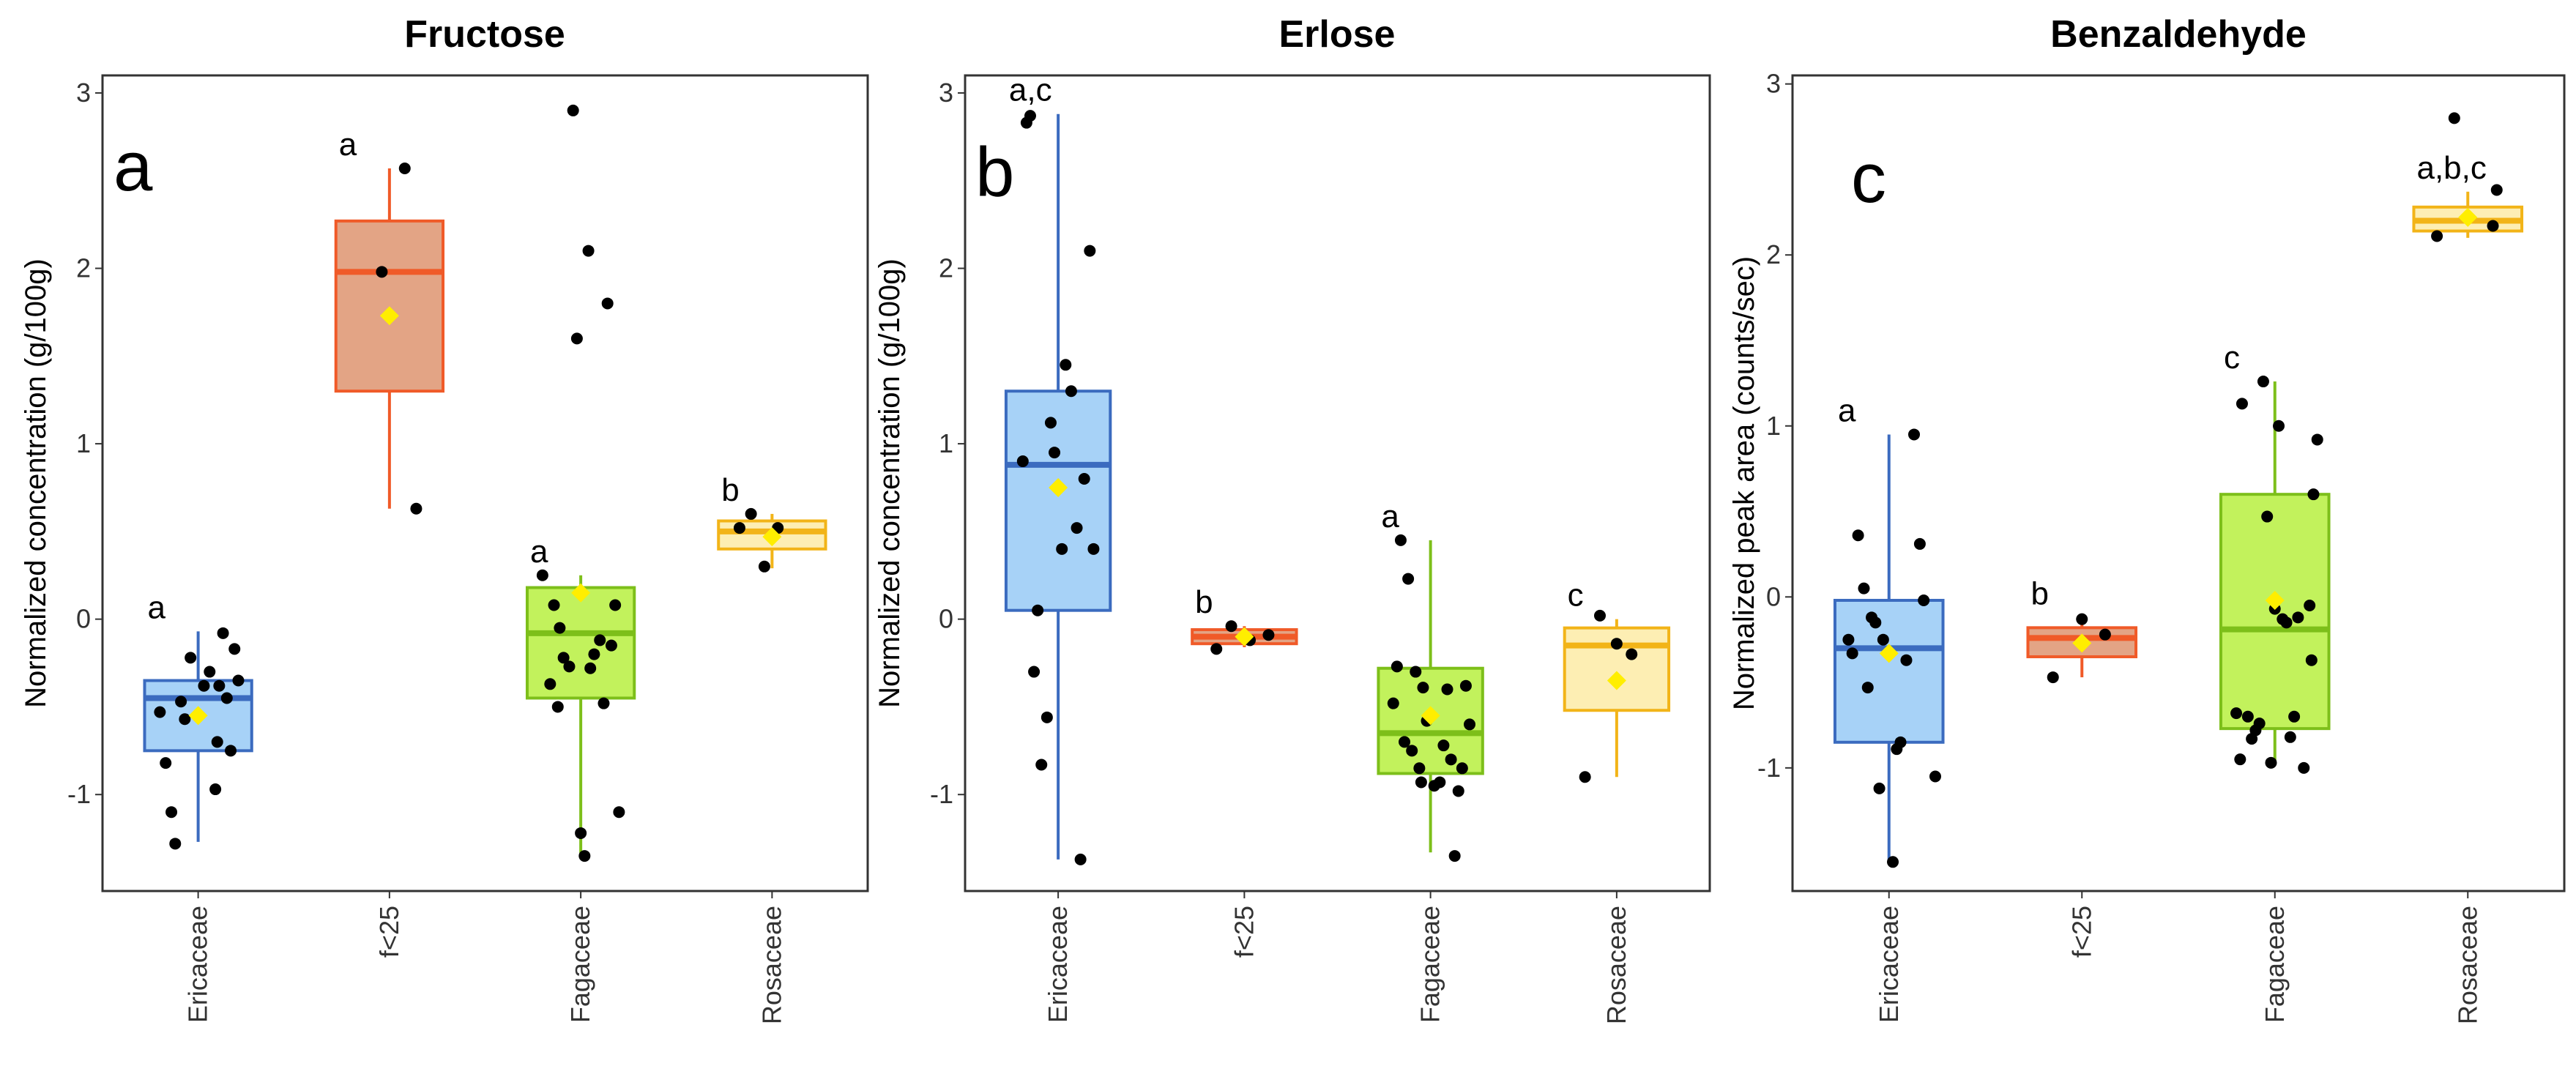 Image resolution: width=2576 pixels, height=1066 pixels. I want to click on panel-title: Benzaldehyde, so click(2178, 34).